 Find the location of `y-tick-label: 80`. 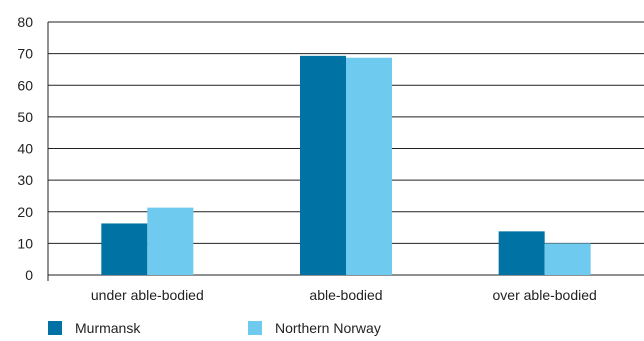

y-tick-label: 80 is located at coordinates (25, 22).